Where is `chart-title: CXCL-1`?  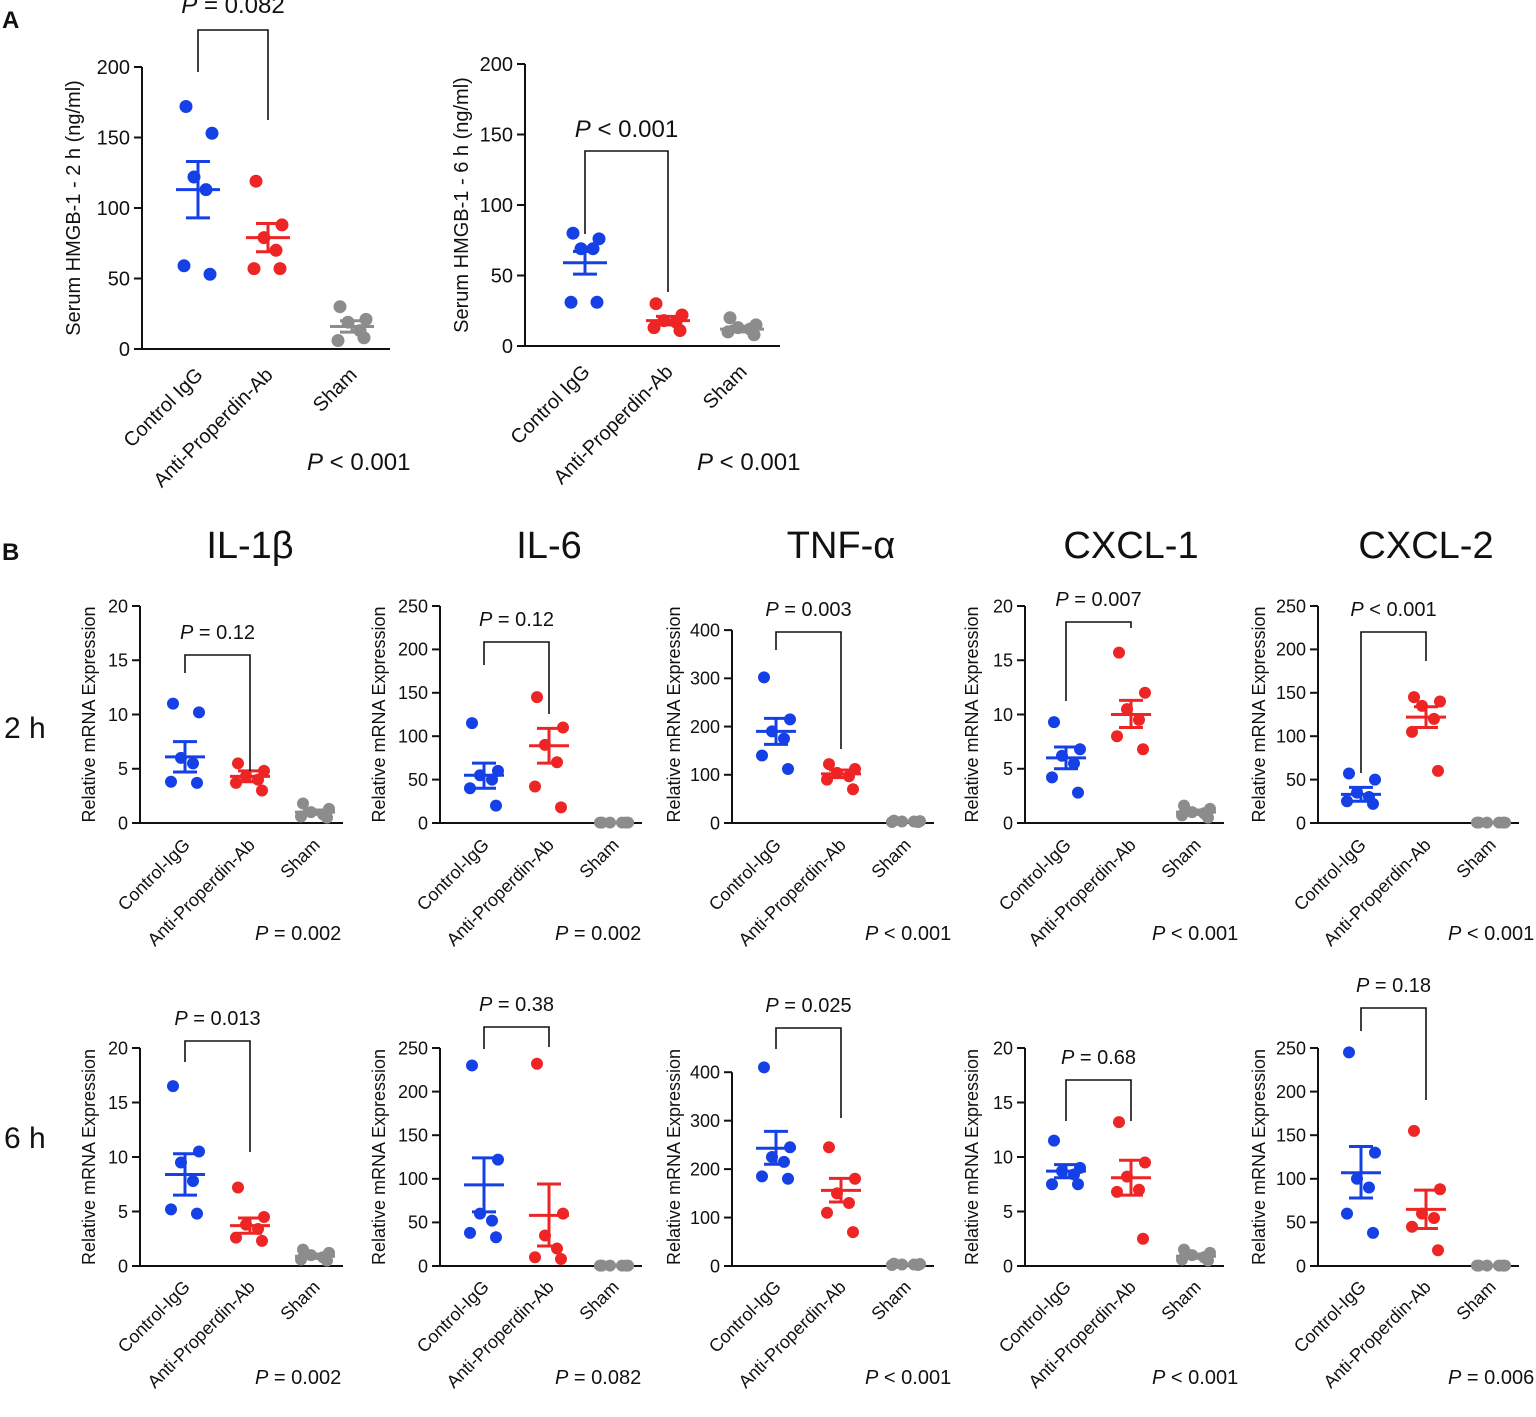 chart-title: CXCL-1 is located at coordinates (1130, 546).